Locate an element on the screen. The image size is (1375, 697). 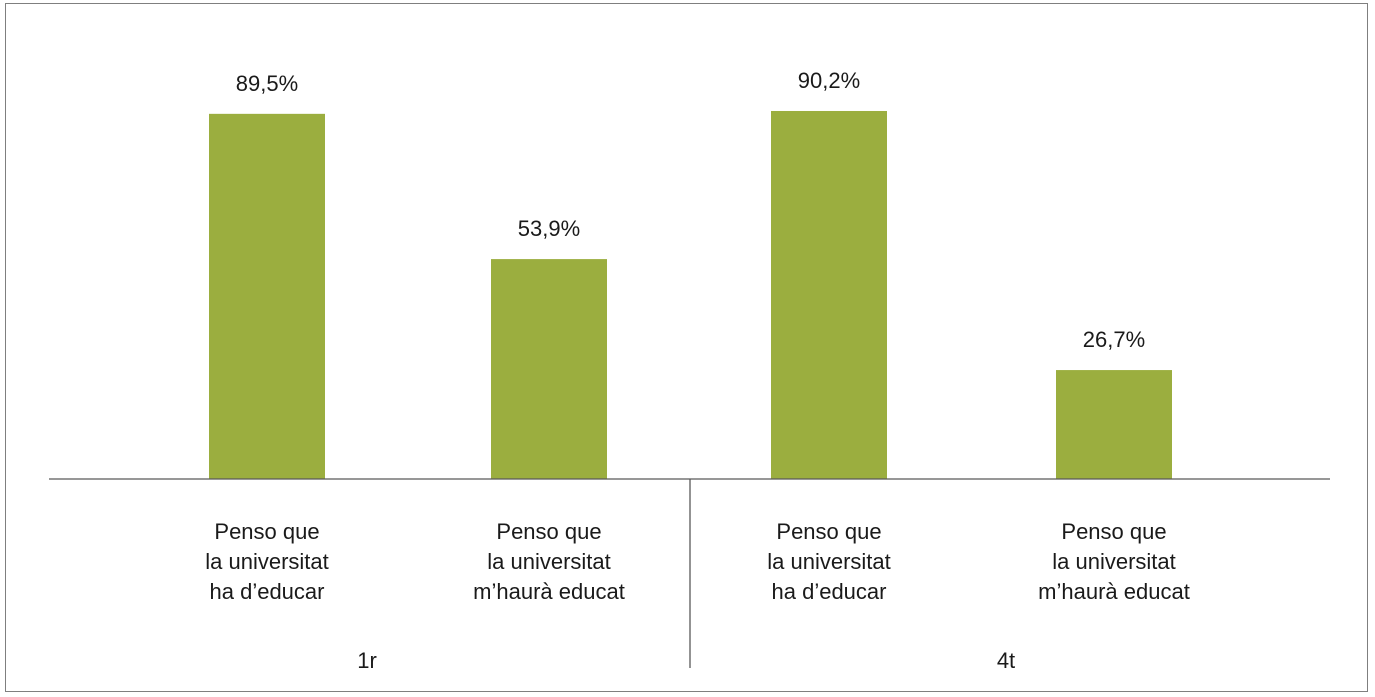
data-label-2: 53,9% is located at coordinates (549, 228).